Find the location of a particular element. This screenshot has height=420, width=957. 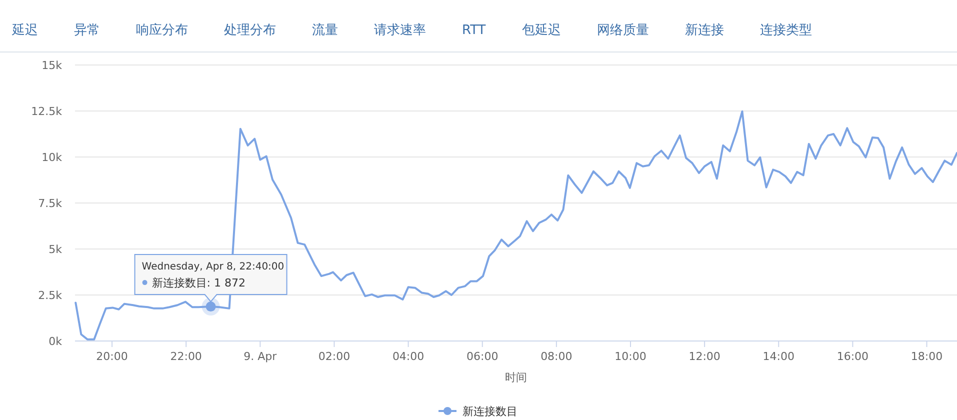

y-tick-label: 0k is located at coordinates (55, 341).